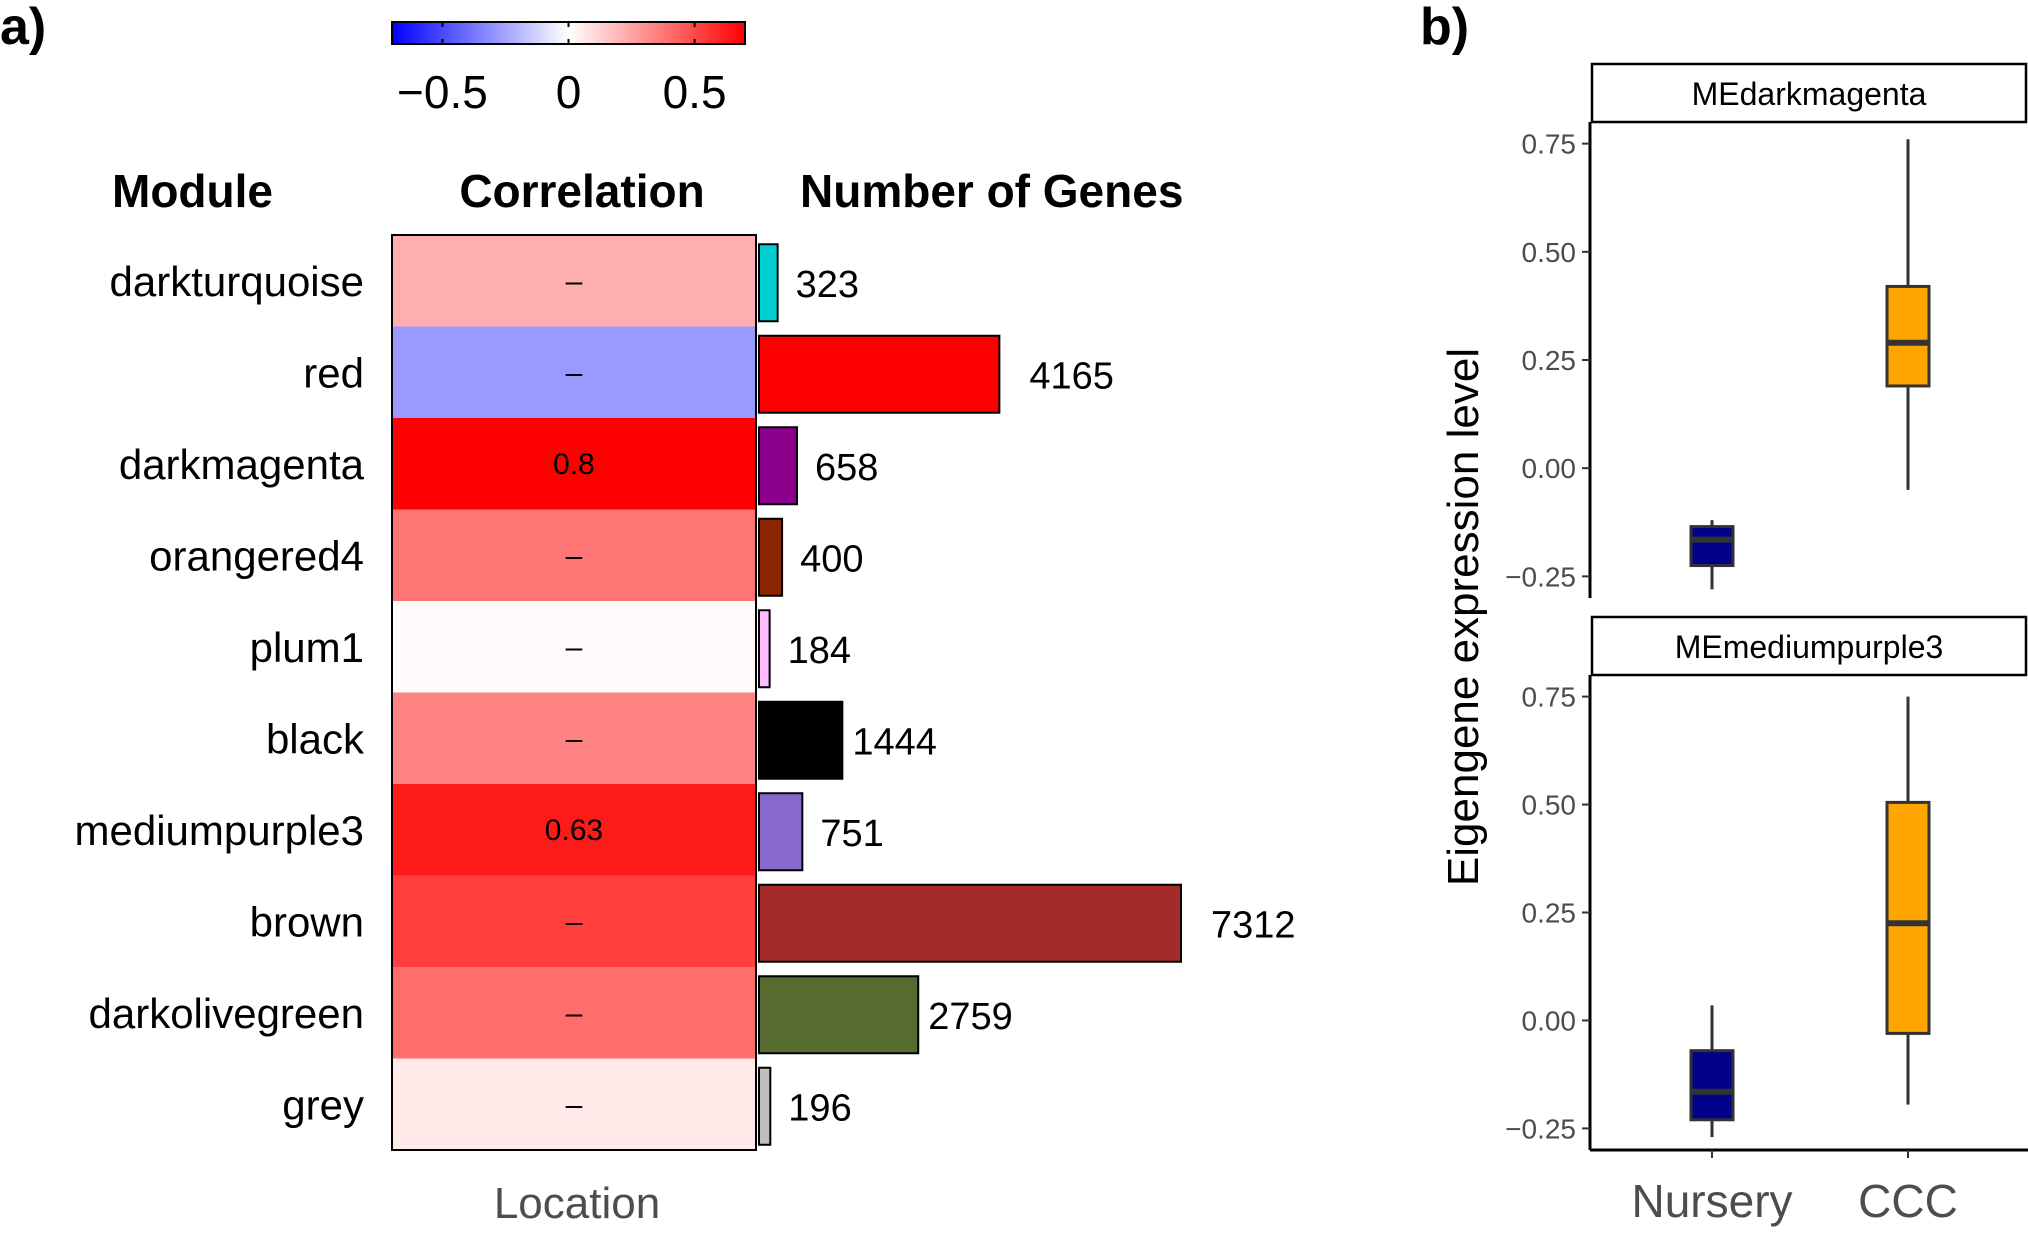 This screenshot has height=1243, width=2028. Describe the element at coordinates (1253, 925) in the screenshot. I see `gene-count-label: 7312` at that location.